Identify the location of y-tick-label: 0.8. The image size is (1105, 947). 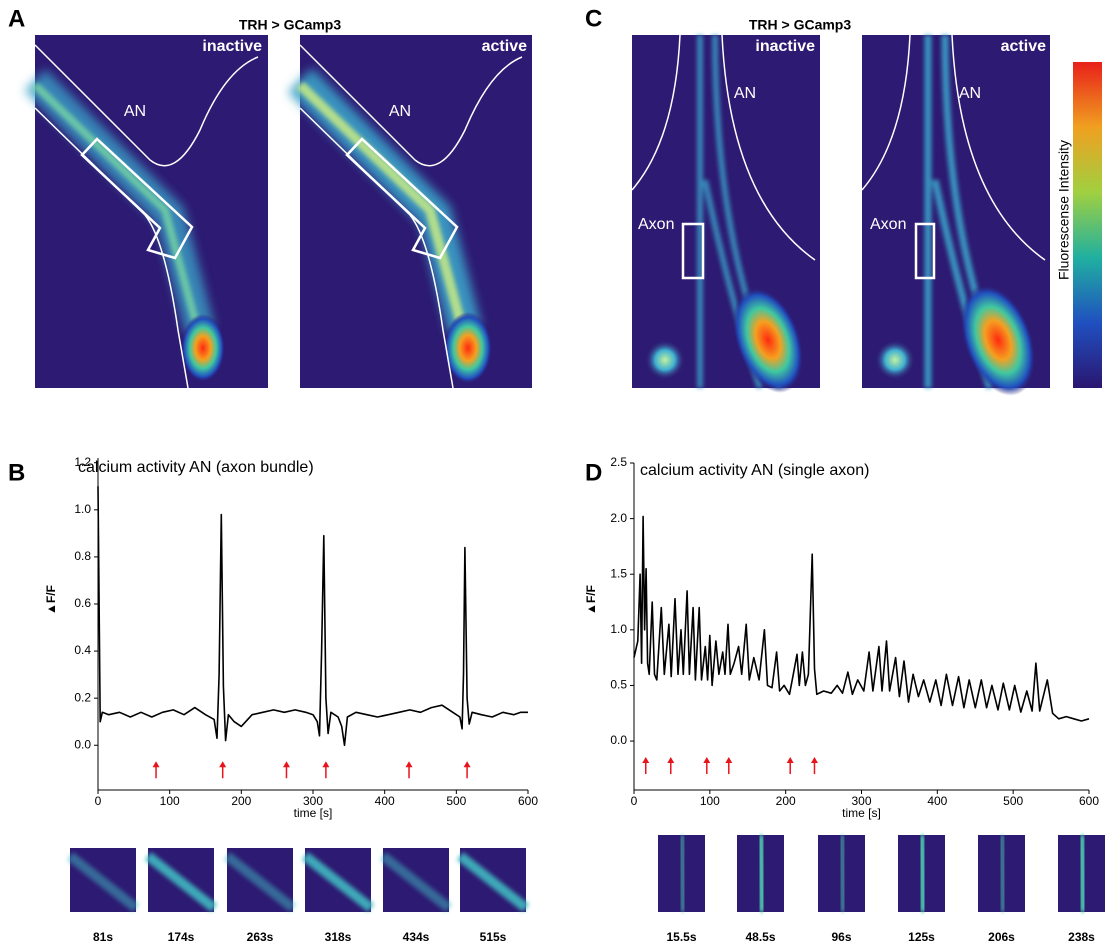
(82, 556).